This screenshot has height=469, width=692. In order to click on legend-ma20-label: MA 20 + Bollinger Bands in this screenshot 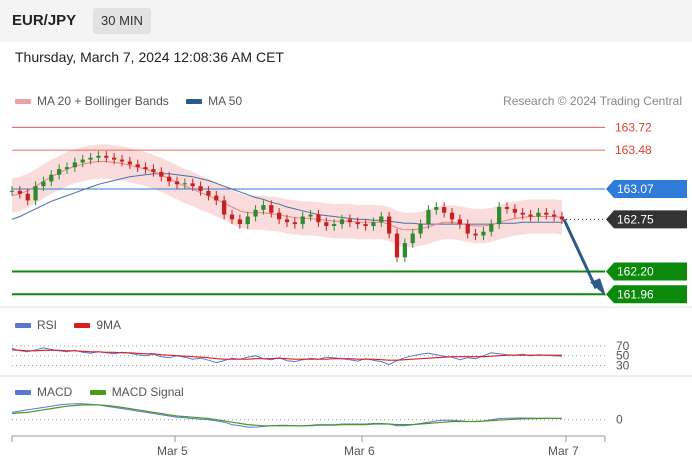, I will do `click(103, 101)`.